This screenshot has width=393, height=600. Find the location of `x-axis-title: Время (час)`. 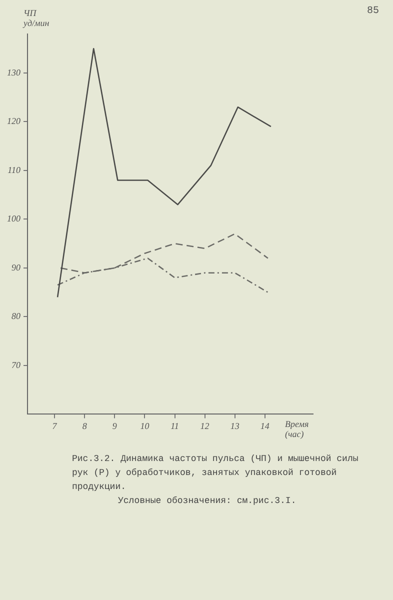

x-axis-title: Время (час) is located at coordinates (297, 429).